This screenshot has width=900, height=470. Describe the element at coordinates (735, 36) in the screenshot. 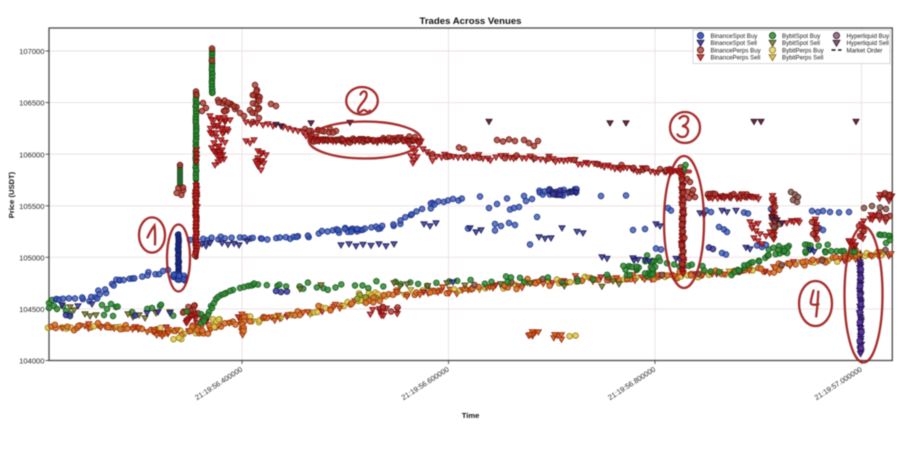

I see `svg-text: BinanceSpot Buy` at that location.